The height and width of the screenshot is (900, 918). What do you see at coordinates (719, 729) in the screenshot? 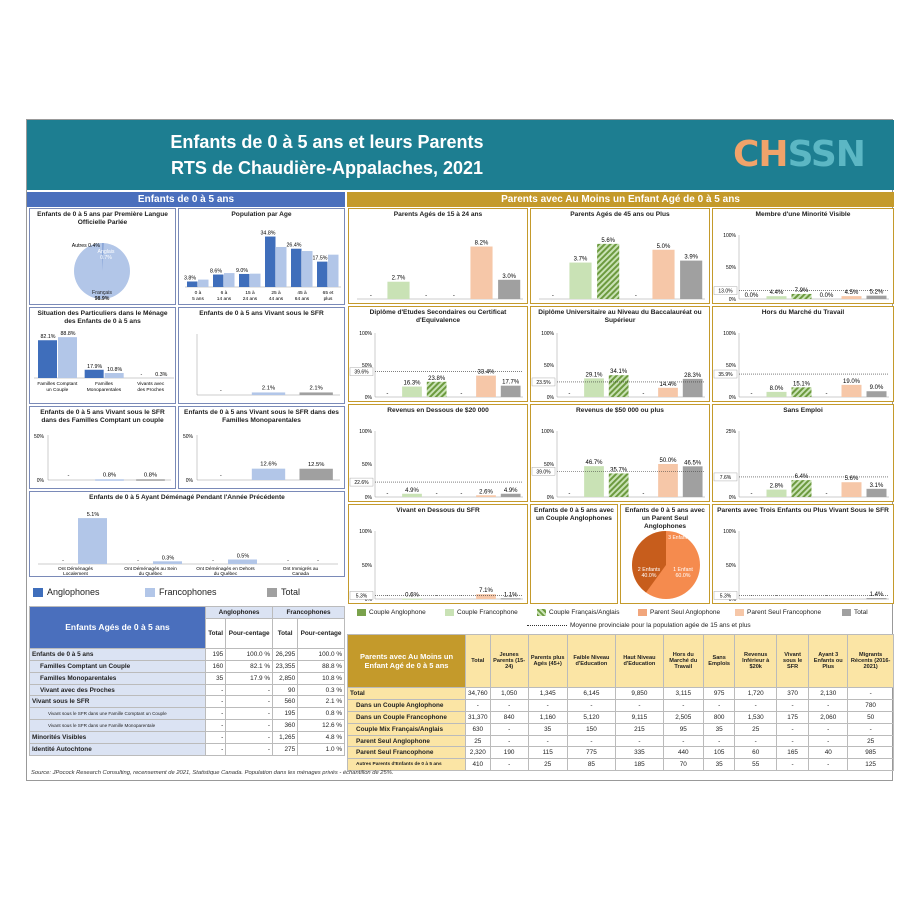
I see `table-cell: 35` at bounding box center [719, 729].